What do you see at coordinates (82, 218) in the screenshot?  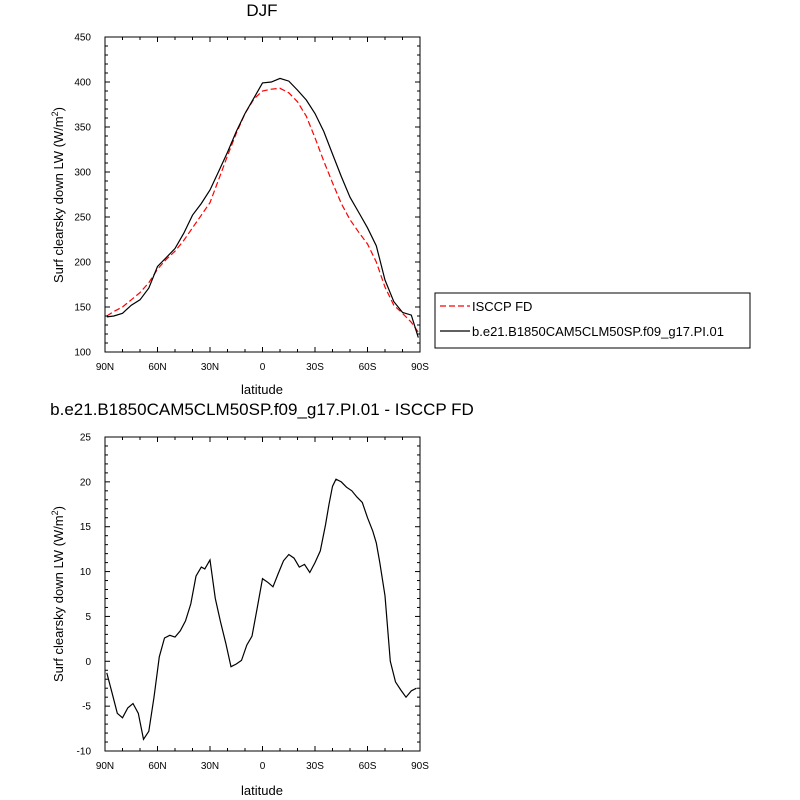 I see `y-tick-label: 250` at bounding box center [82, 218].